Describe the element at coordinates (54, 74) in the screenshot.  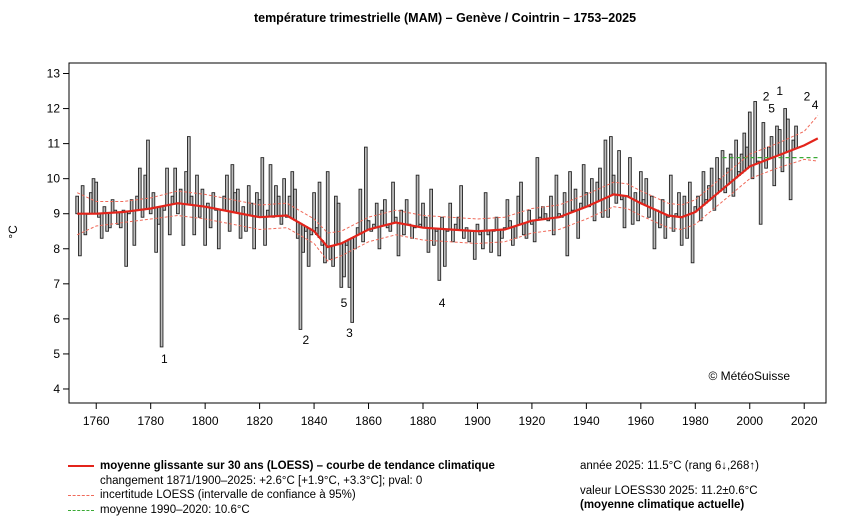
I see `y-tick-label: 13` at that location.